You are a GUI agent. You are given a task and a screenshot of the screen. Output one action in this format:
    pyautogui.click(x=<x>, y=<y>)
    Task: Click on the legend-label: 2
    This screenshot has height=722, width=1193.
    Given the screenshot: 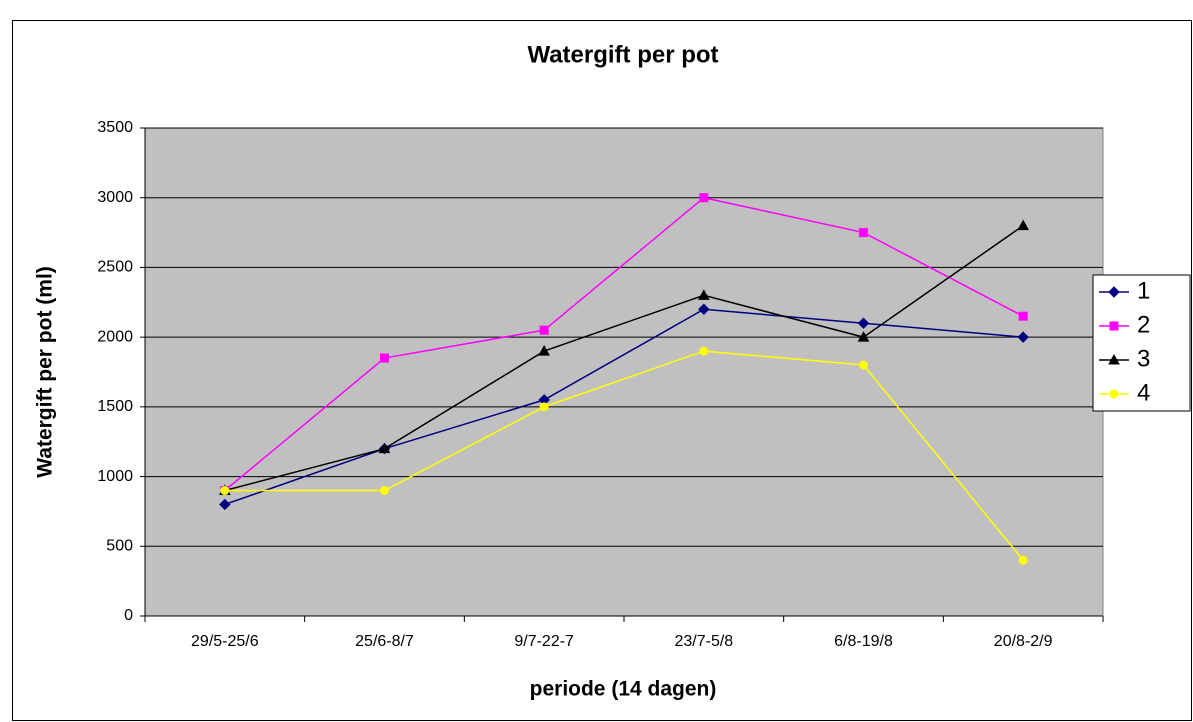 What is the action you would take?
    pyautogui.click(x=1143, y=324)
    